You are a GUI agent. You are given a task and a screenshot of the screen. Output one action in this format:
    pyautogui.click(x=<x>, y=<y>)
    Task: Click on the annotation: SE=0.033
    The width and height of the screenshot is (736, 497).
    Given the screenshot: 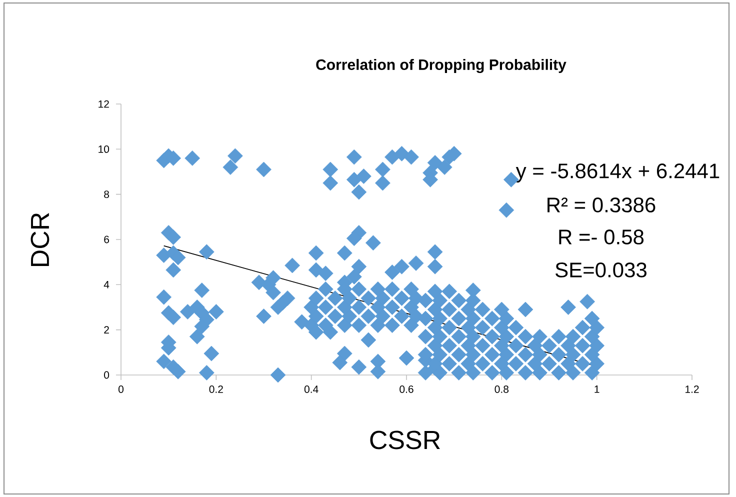 What is the action you would take?
    pyautogui.click(x=601, y=270)
    